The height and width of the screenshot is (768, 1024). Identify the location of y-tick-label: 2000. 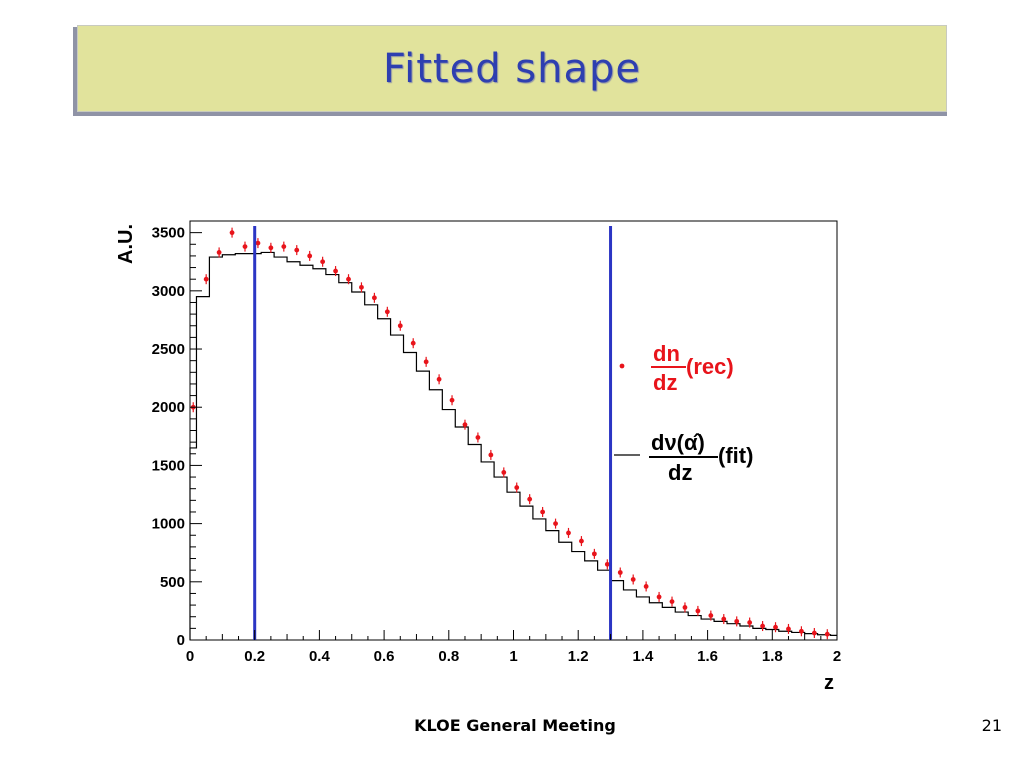
(168, 407).